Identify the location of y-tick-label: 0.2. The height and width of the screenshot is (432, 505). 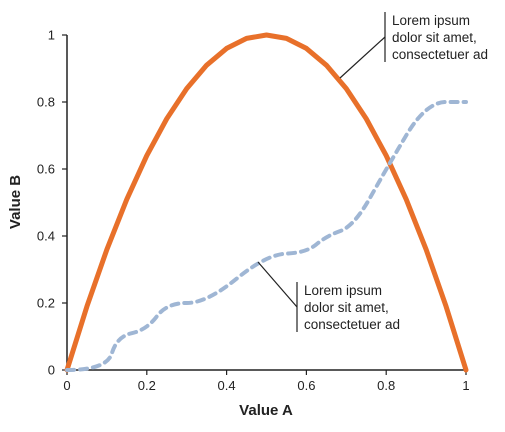
(46, 303).